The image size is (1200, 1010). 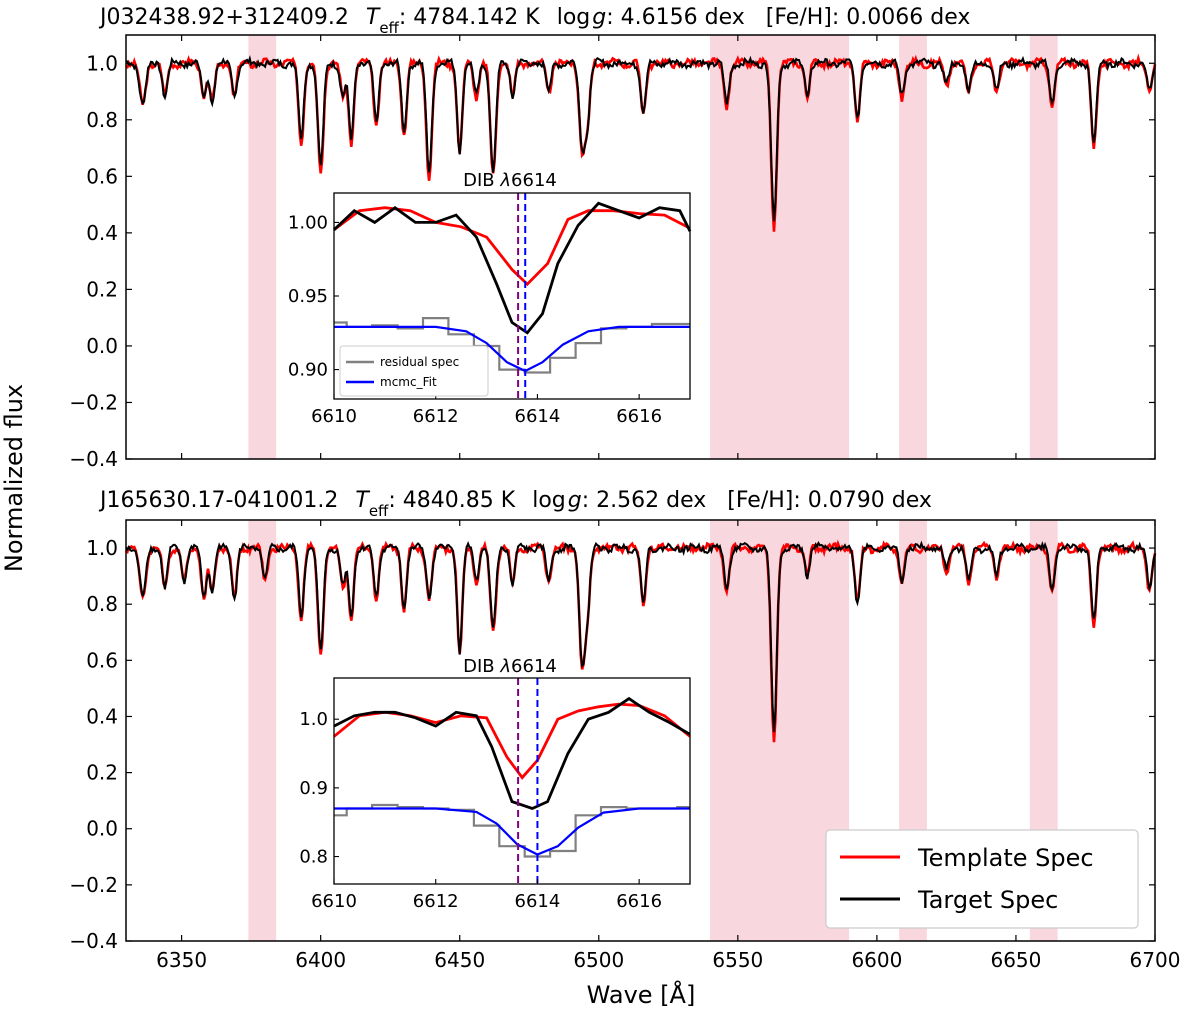 I want to click on top-inset-content, so click(x=512, y=296).